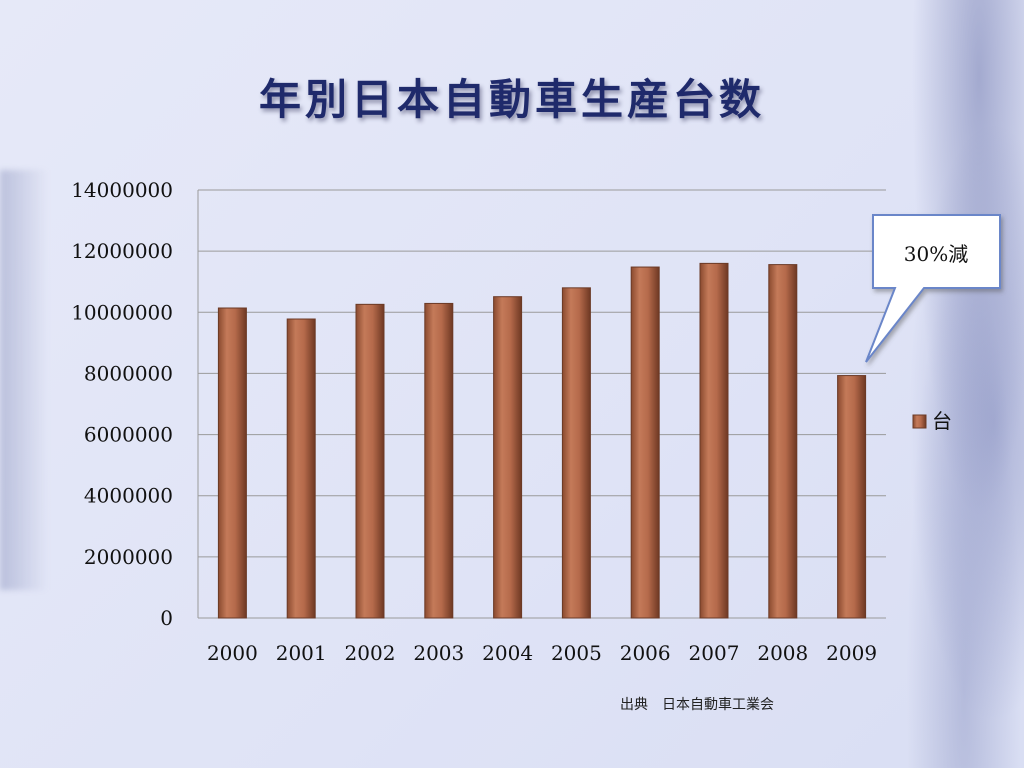  Describe the element at coordinates (511, 99) in the screenshot. I see `chart-title: 年別日本自動車生産台数` at that location.